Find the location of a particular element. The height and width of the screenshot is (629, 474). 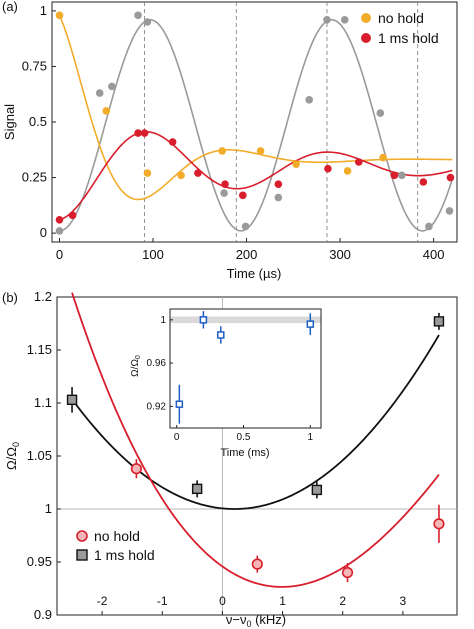

reference-band is located at coordinates (245, 320).